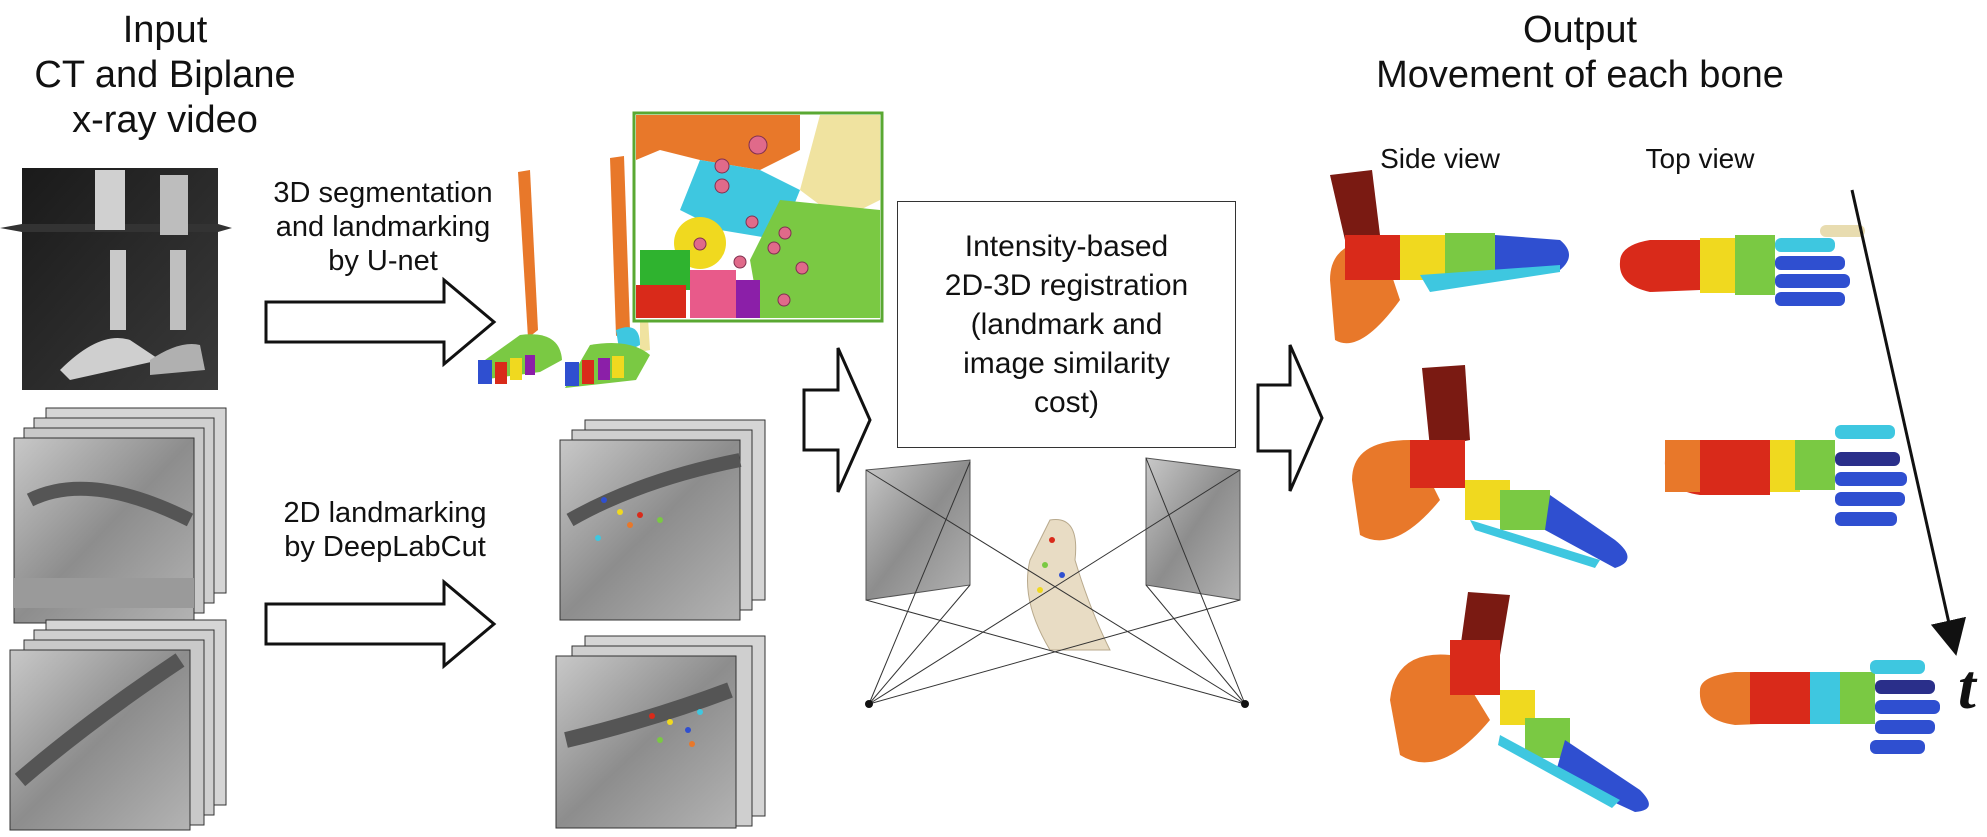 The height and width of the screenshot is (837, 1987). I want to click on registration-line3: (landmark and, so click(1066, 324).